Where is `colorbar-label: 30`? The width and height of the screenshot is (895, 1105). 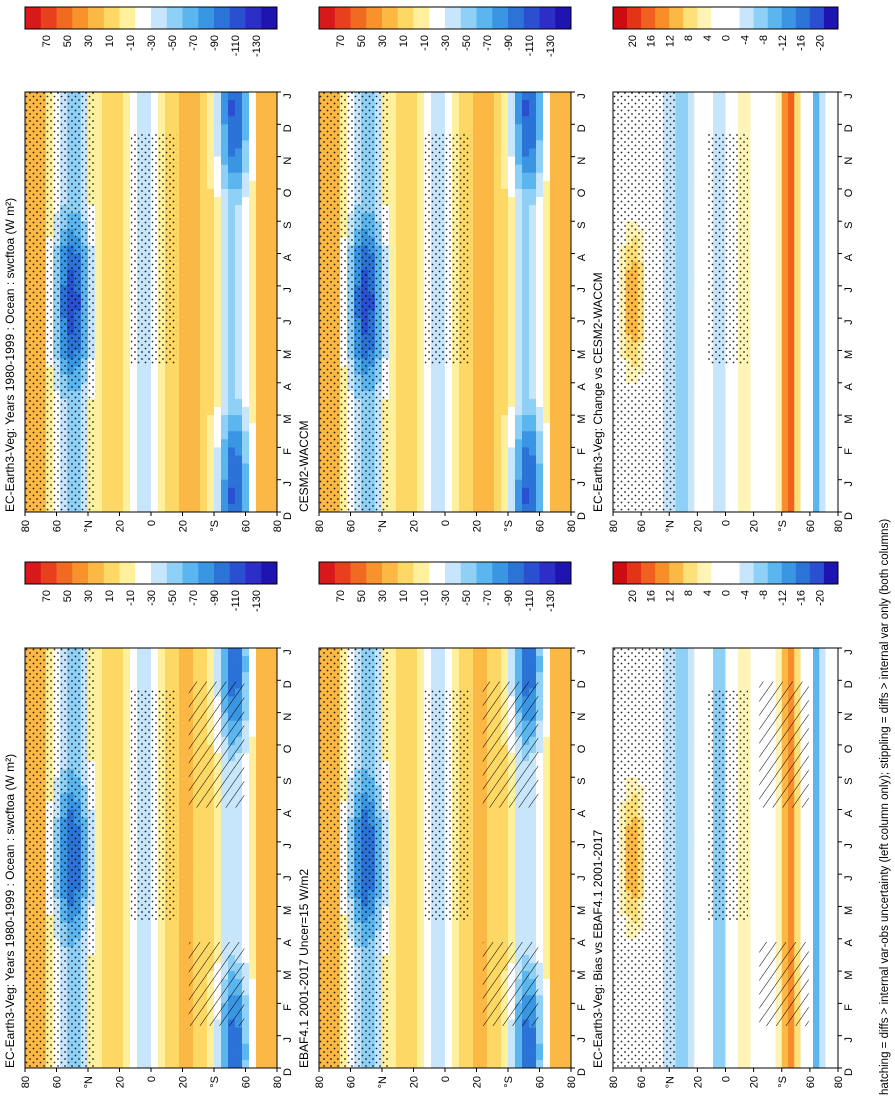
colorbar-label: 30 is located at coordinates (89, 596).